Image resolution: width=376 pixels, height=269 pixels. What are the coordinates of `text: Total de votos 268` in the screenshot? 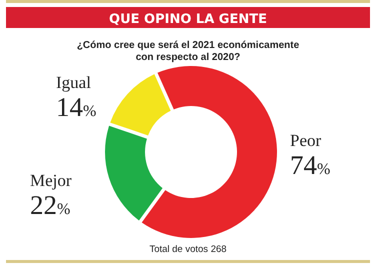 It's located at (188, 249).